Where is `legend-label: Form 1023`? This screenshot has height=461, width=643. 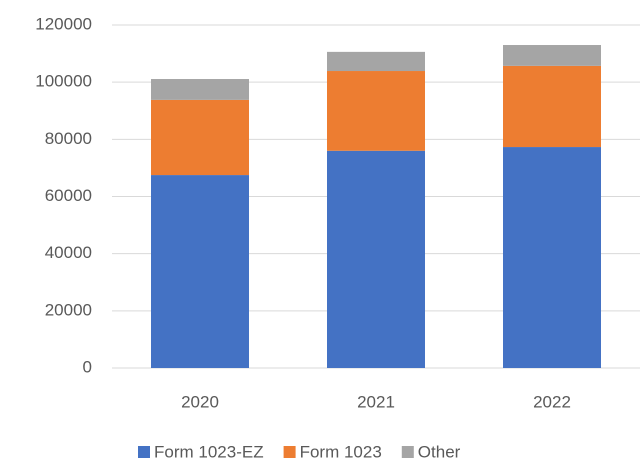
legend-label: Form 1023 is located at coordinates (341, 451).